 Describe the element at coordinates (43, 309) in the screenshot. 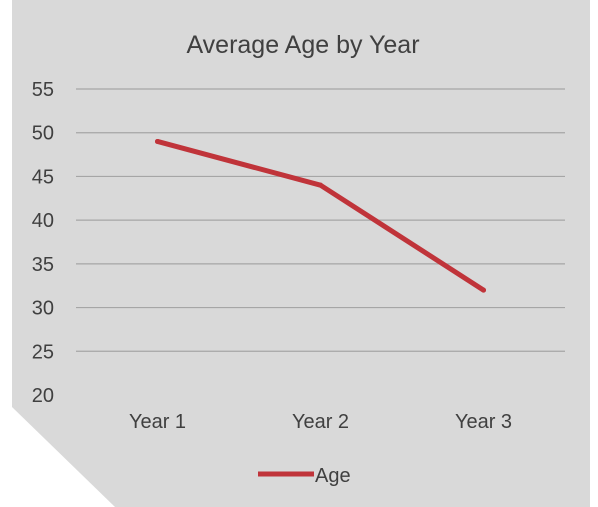

I see `y-tick-label: 30` at that location.